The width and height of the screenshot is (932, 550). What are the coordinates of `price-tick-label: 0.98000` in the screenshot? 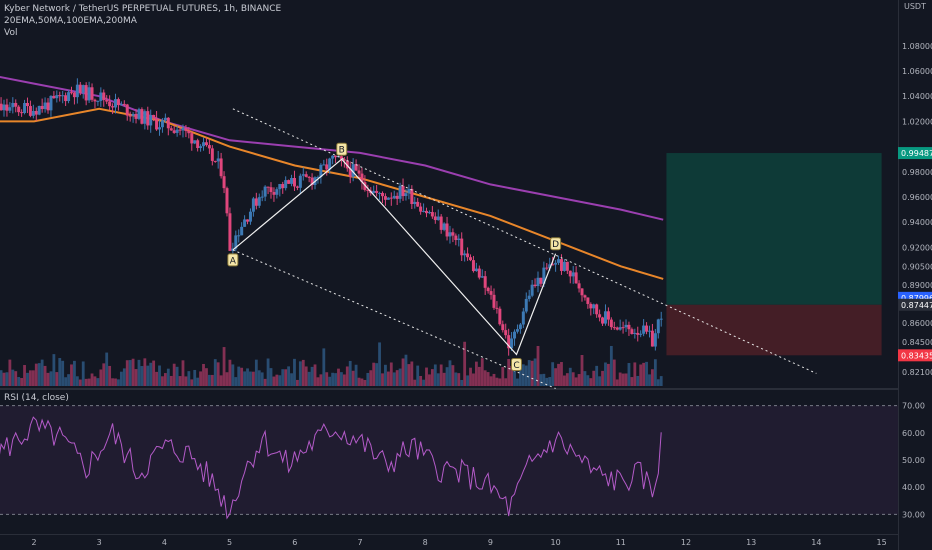 It's located at (917, 172).